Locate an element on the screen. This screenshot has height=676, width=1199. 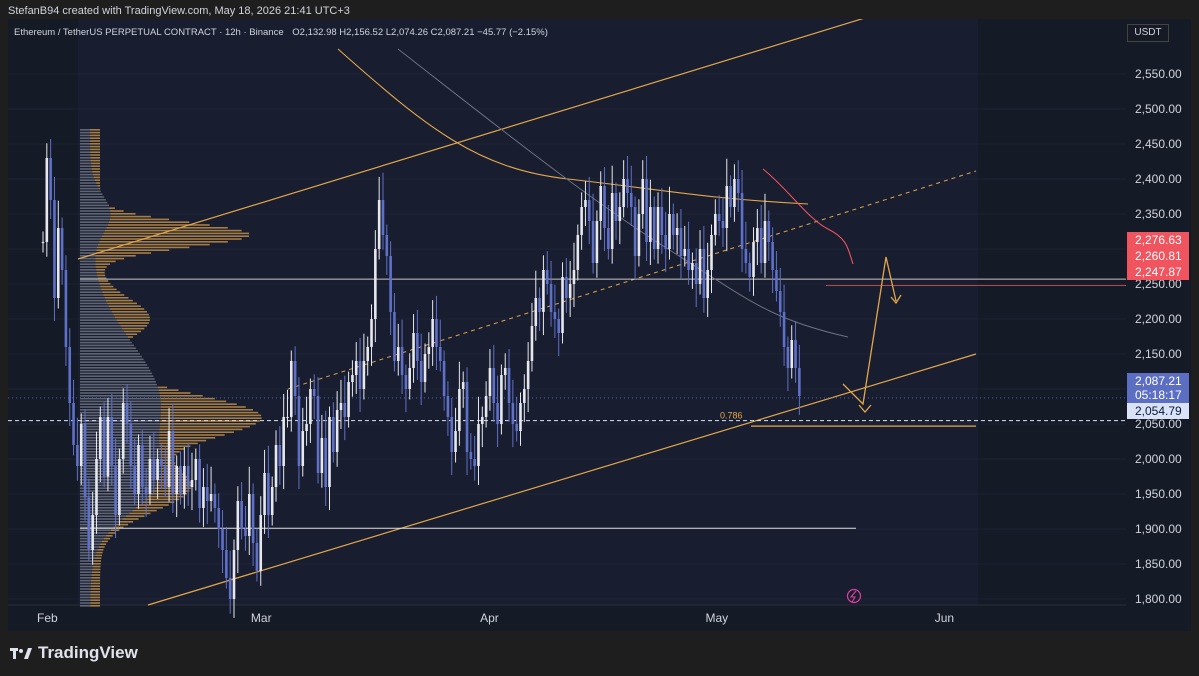
y-tick-label: 2,400.00 is located at coordinates (1158, 179).